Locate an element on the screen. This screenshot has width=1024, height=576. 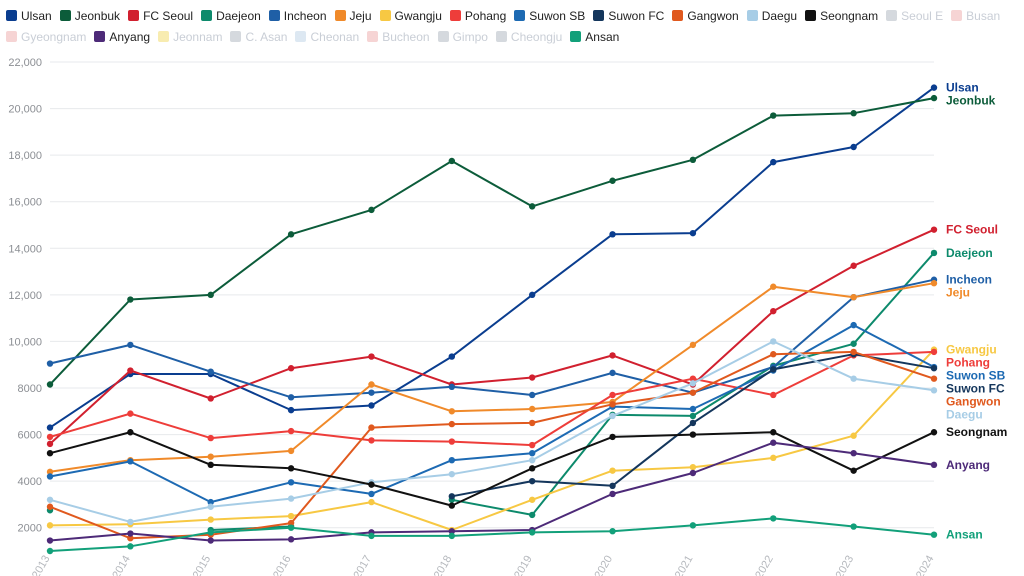
legend-item: C. Asan is located at coordinates (258, 36).